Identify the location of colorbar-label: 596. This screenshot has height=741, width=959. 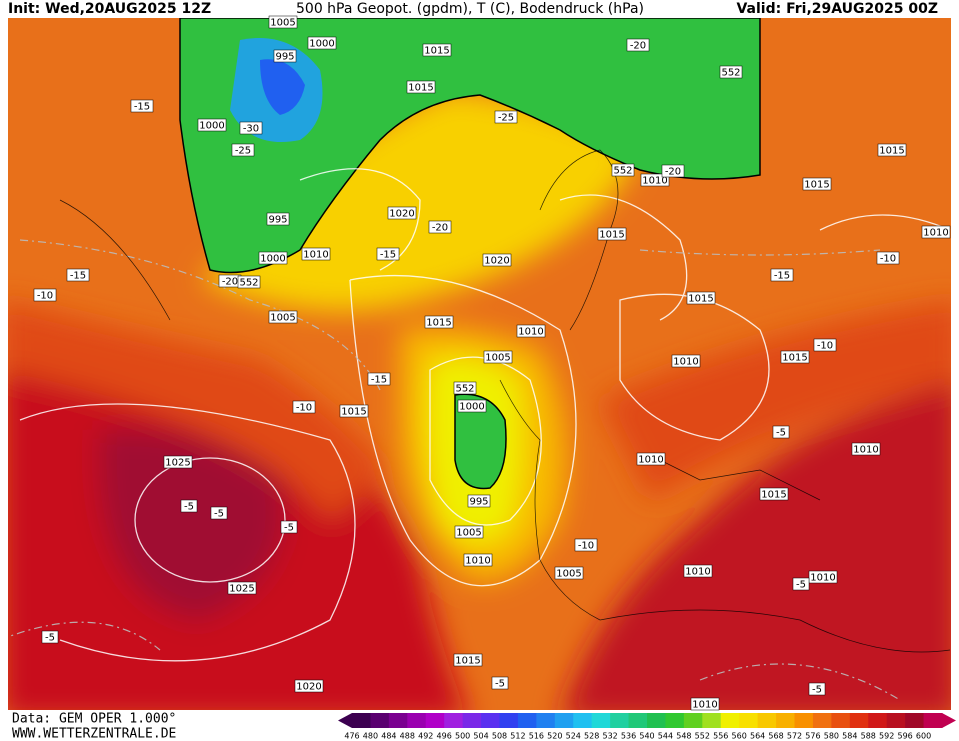
(904, 736).